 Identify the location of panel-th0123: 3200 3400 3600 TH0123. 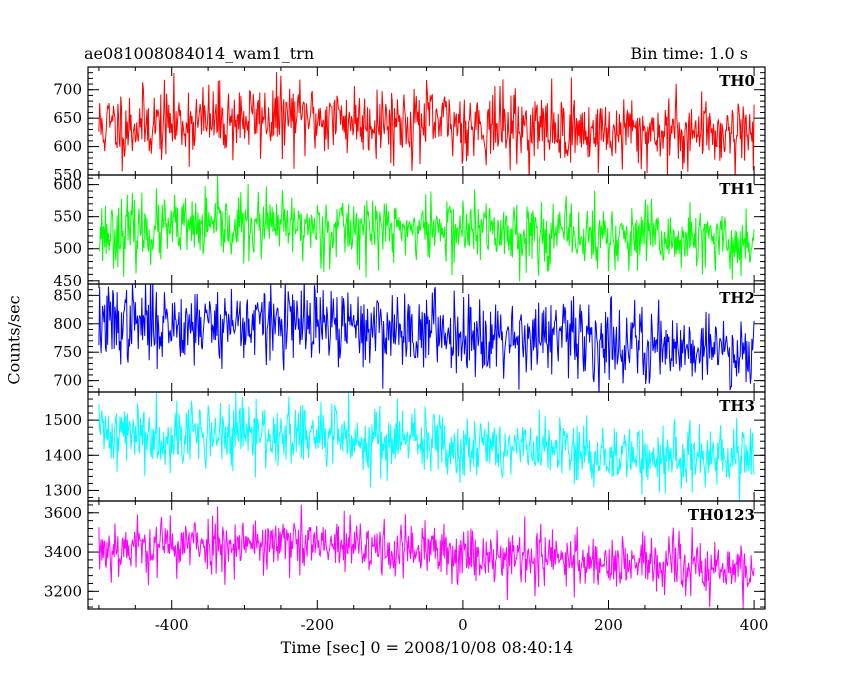
(405, 555).